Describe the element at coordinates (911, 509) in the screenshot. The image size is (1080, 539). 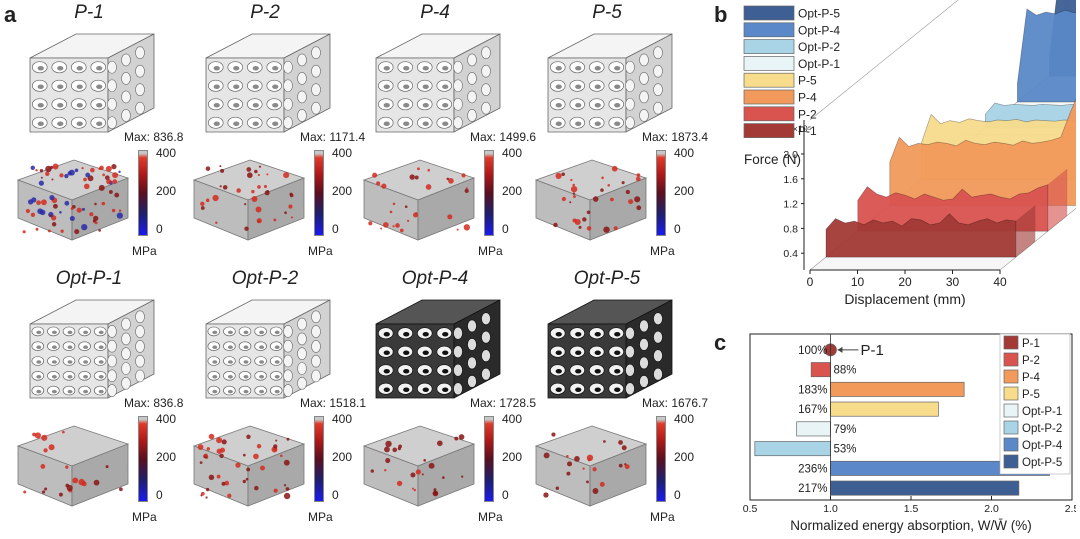
I see `x-tick-label: 1.5` at that location.